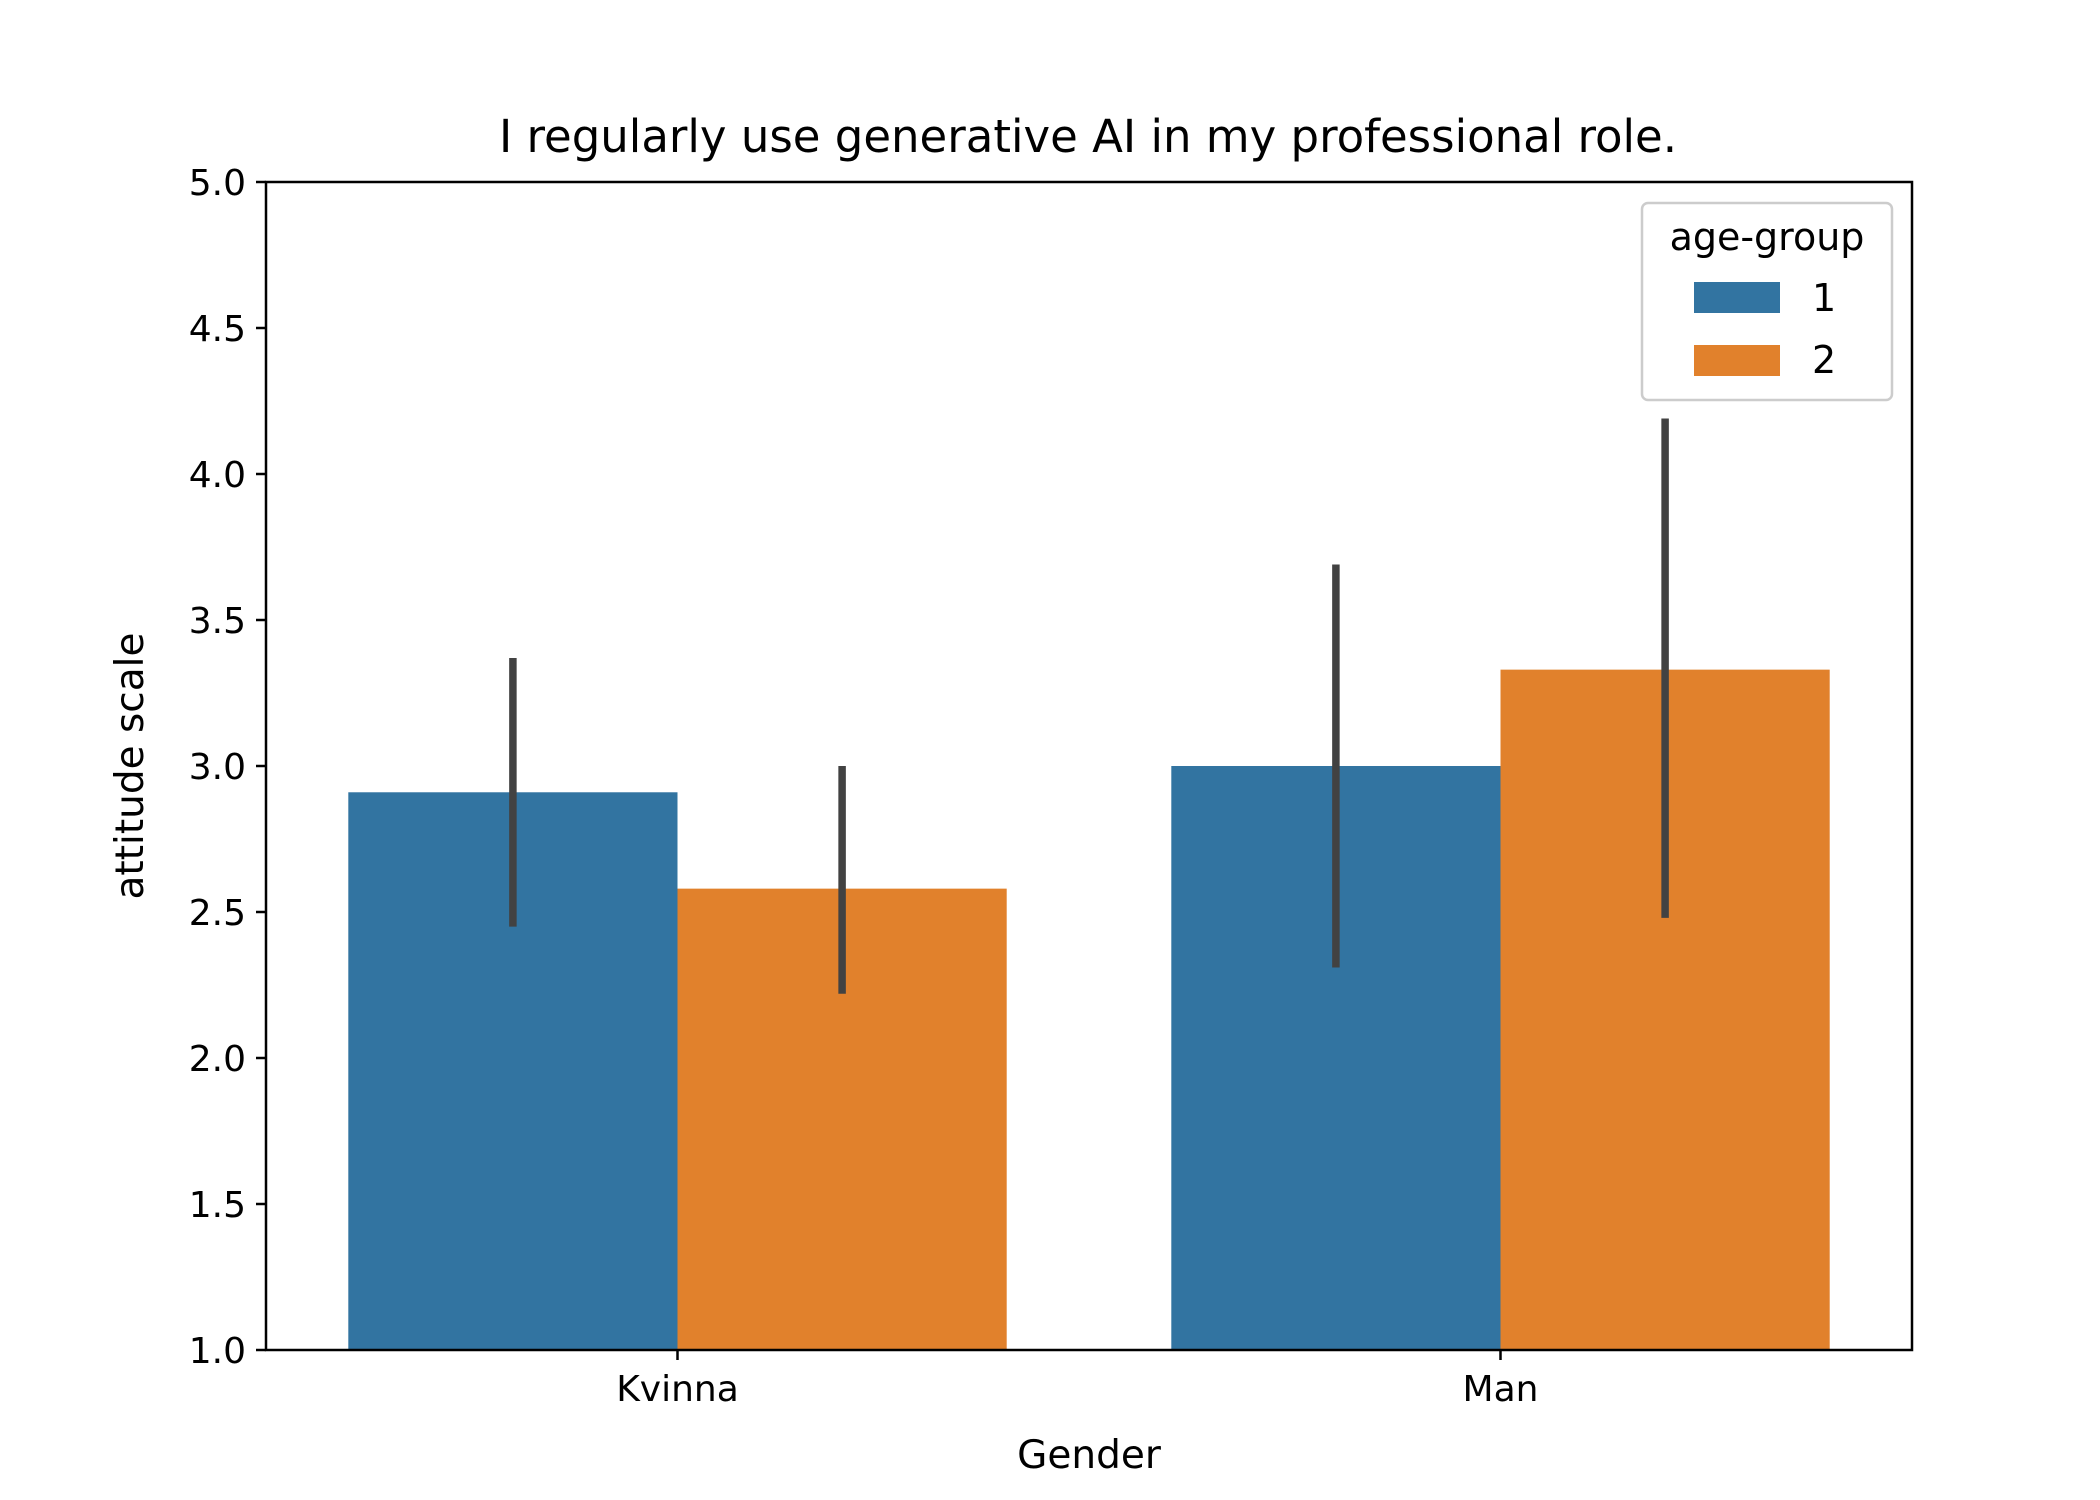 The width and height of the screenshot is (2100, 1500). Describe the element at coordinates (1824, 298) in the screenshot. I see `legend-label-1: 1` at that location.